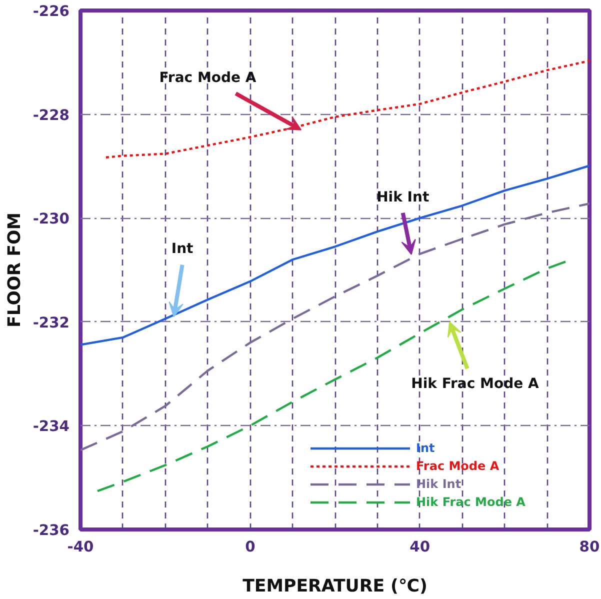 The image size is (601, 599). I want to click on y-tick-label: -236, so click(51, 530).